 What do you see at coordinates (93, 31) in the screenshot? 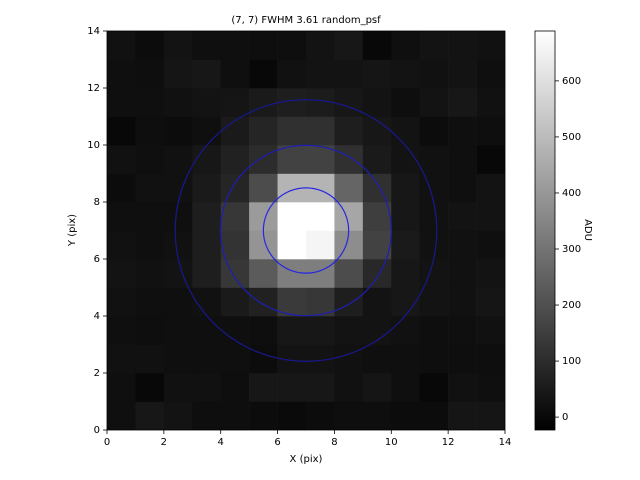
I see `y-tick-label: 14` at bounding box center [93, 31].